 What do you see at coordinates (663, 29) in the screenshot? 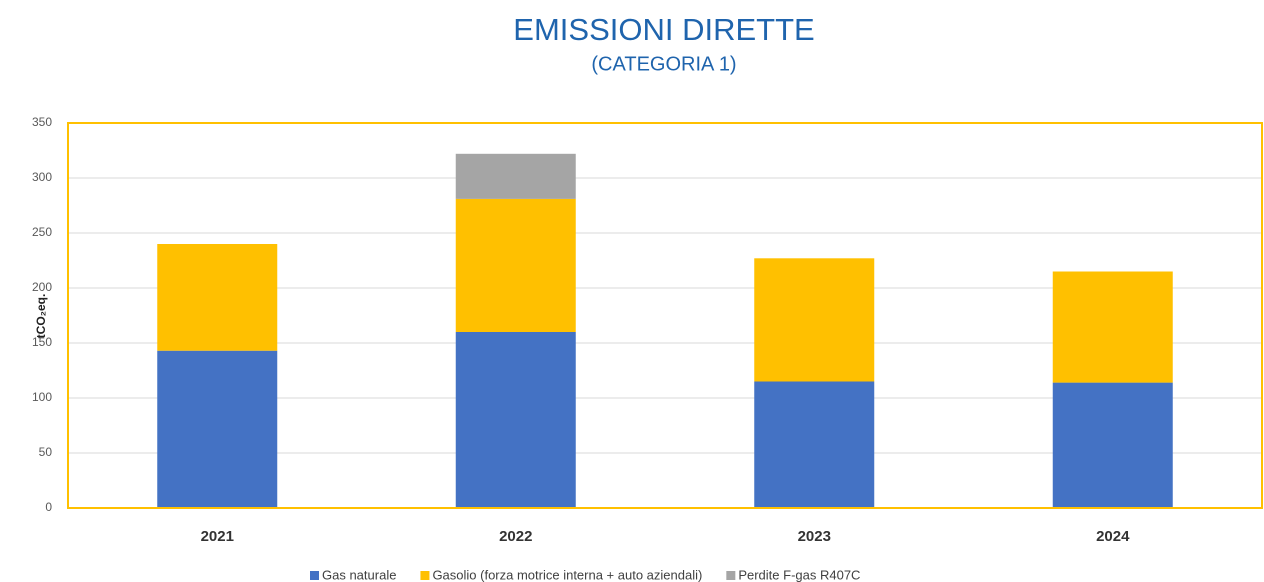
I see `chart-title: EMISSIONI DIRETTE` at bounding box center [663, 29].